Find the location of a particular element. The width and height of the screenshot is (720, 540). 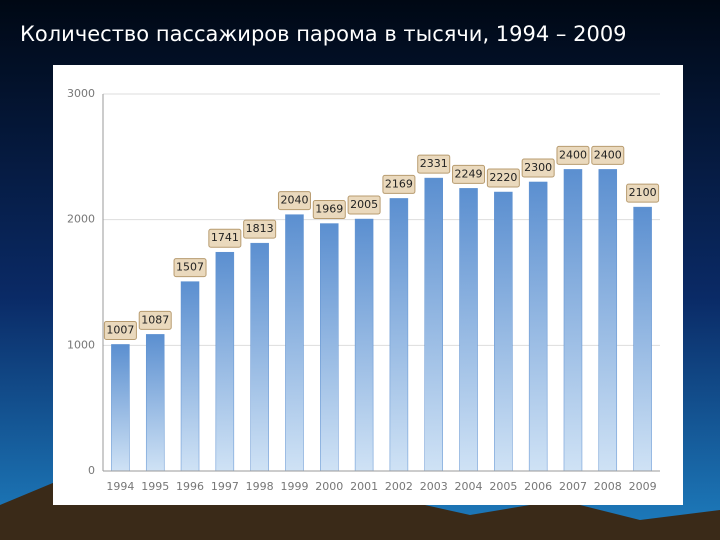

value-label: 1969 is located at coordinates (329, 209).